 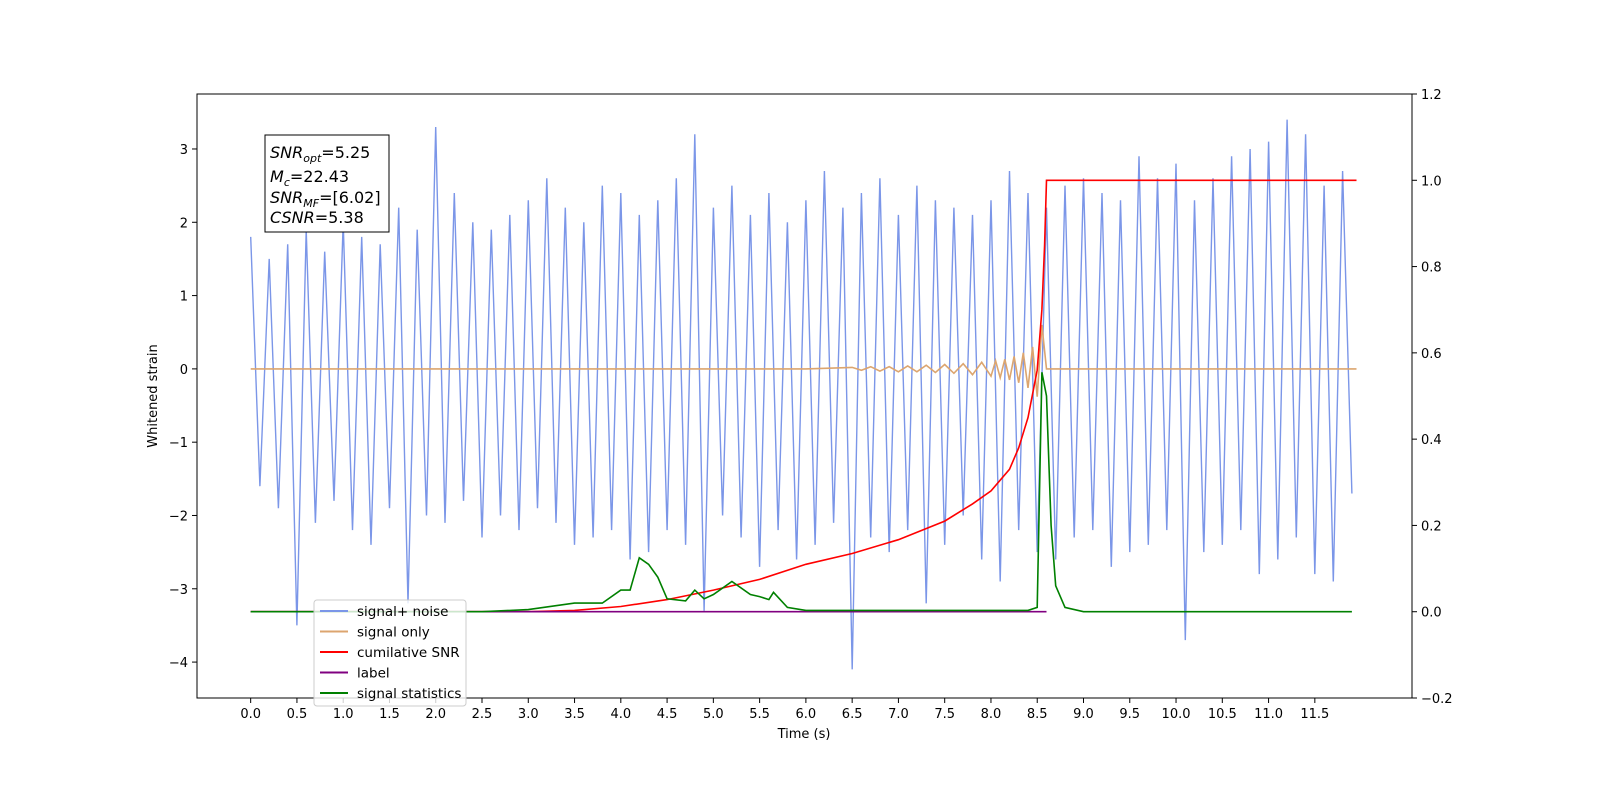 What do you see at coordinates (373, 674) in the screenshot?
I see `legend-label: label` at bounding box center [373, 674].